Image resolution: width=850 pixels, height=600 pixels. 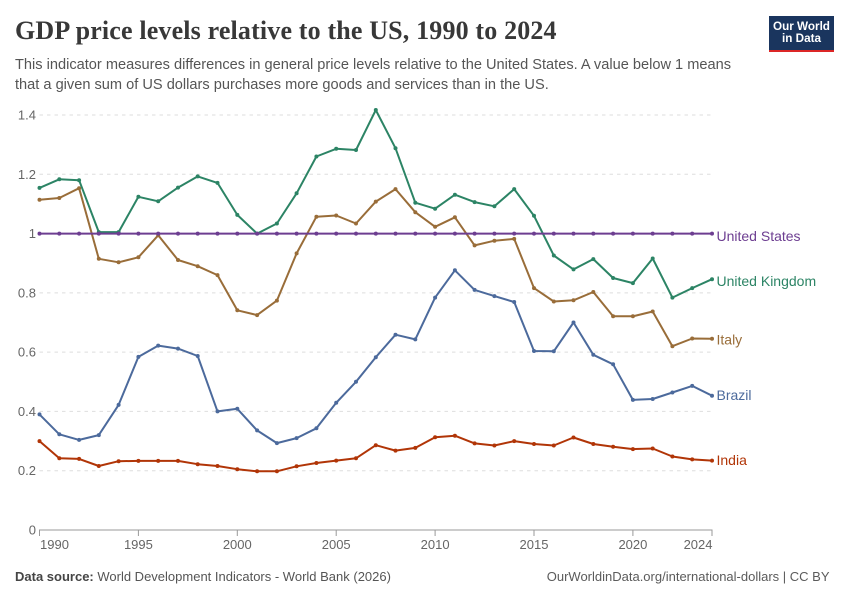 I want to click on svg-text: 0.2, so click(x=27, y=470).